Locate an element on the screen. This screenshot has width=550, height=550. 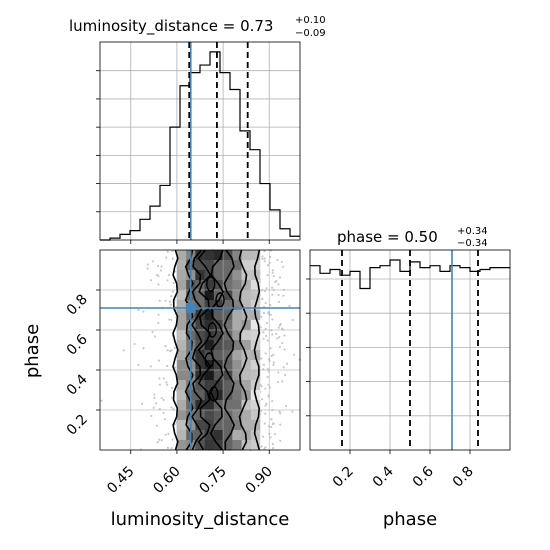
hist-phase-xtick-label: 0.4 is located at coordinates (383, 476).